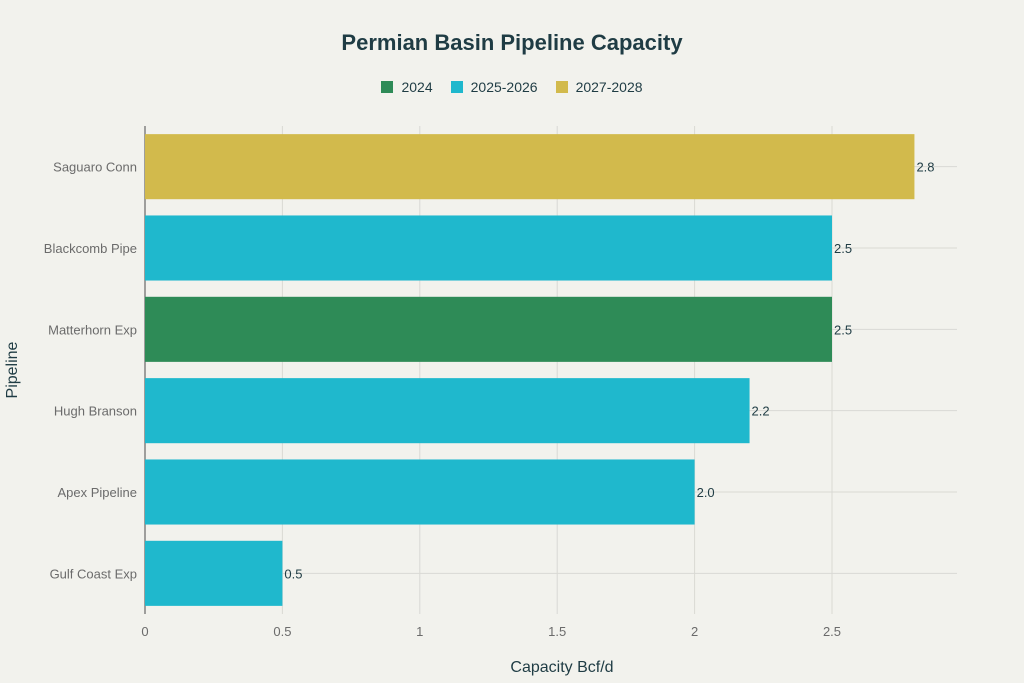 The image size is (1024, 683). I want to click on y-tick-label: Matterhorn Exp, so click(92, 329).